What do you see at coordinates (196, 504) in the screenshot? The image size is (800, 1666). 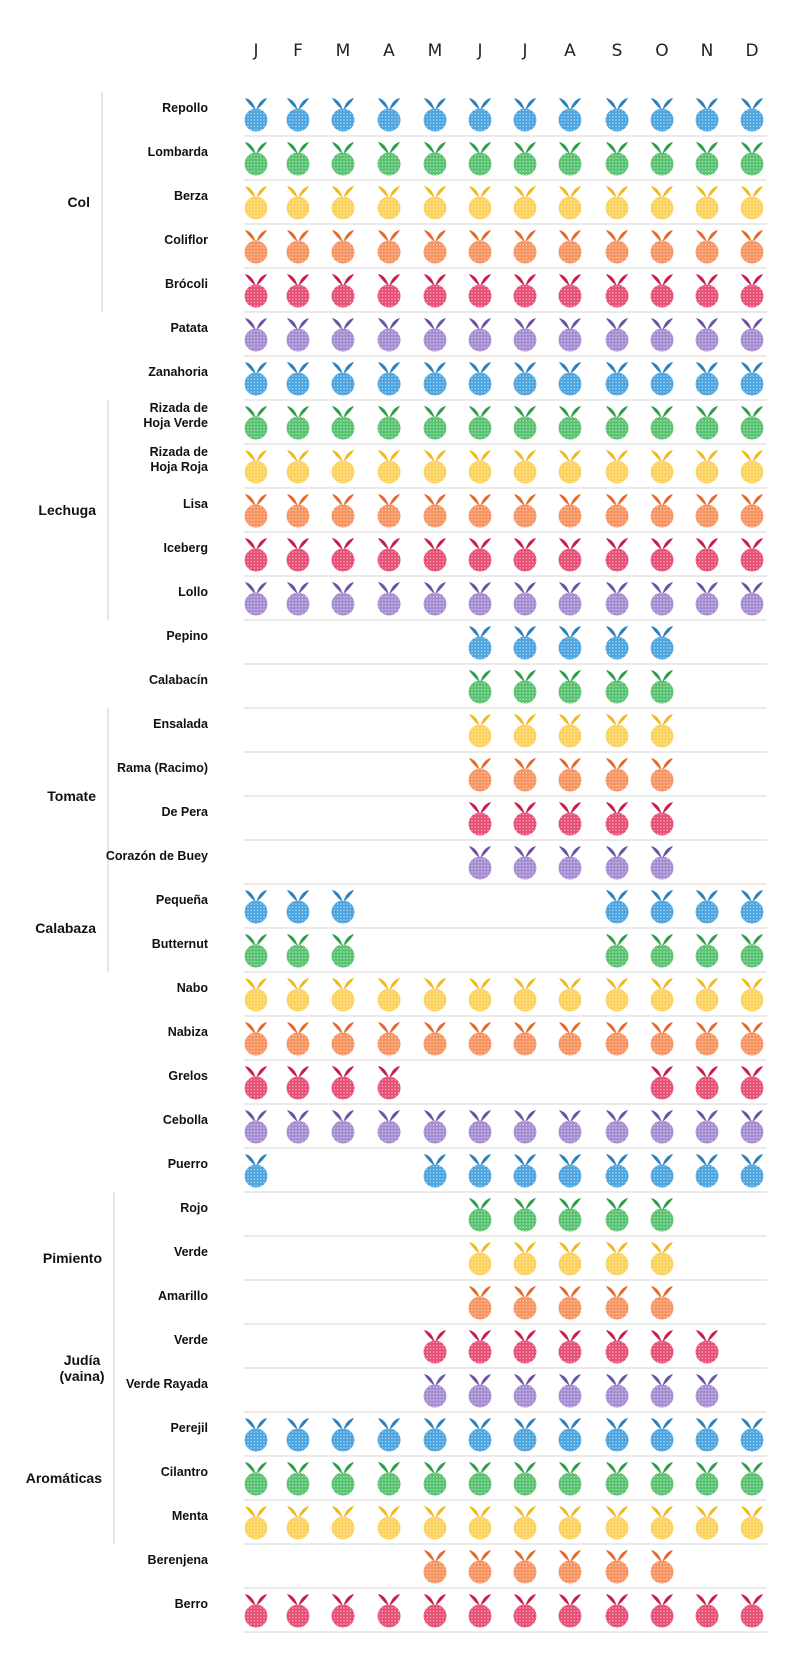 I see `row-label: Lisa` at bounding box center [196, 504].